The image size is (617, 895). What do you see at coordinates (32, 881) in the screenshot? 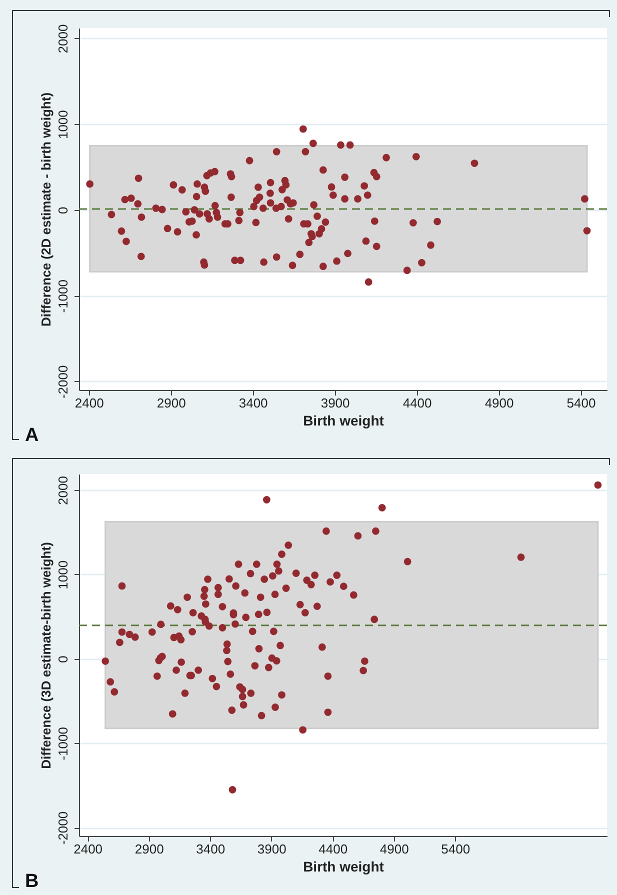
I see `text: B` at bounding box center [32, 881].